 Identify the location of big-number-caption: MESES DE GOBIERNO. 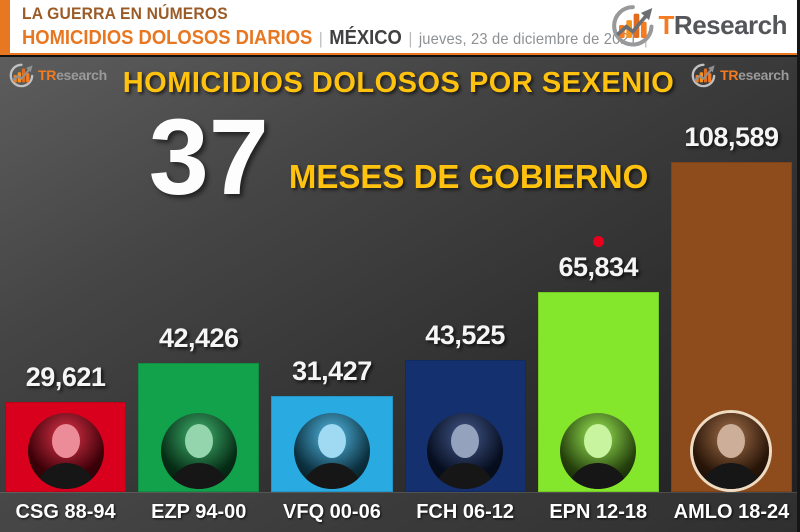
(468, 176).